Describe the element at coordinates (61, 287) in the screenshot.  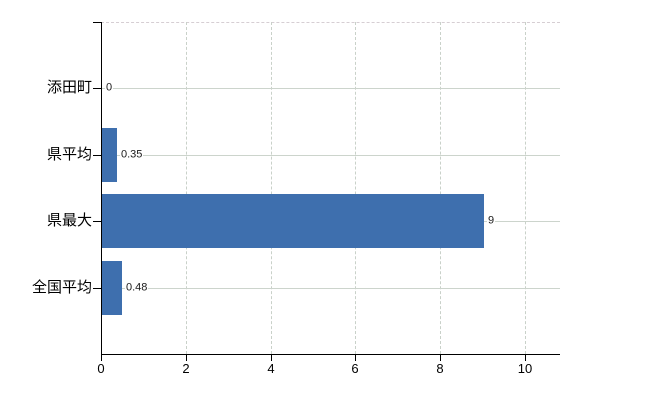
I see `category-label: 全国平均` at that location.